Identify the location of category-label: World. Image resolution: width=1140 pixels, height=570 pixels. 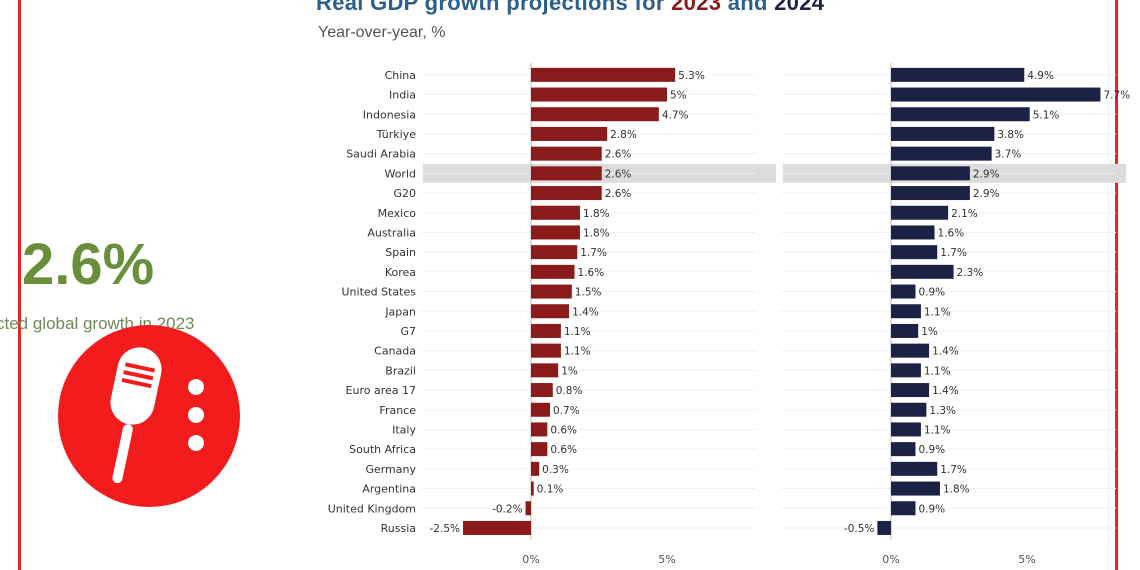
(400, 173).